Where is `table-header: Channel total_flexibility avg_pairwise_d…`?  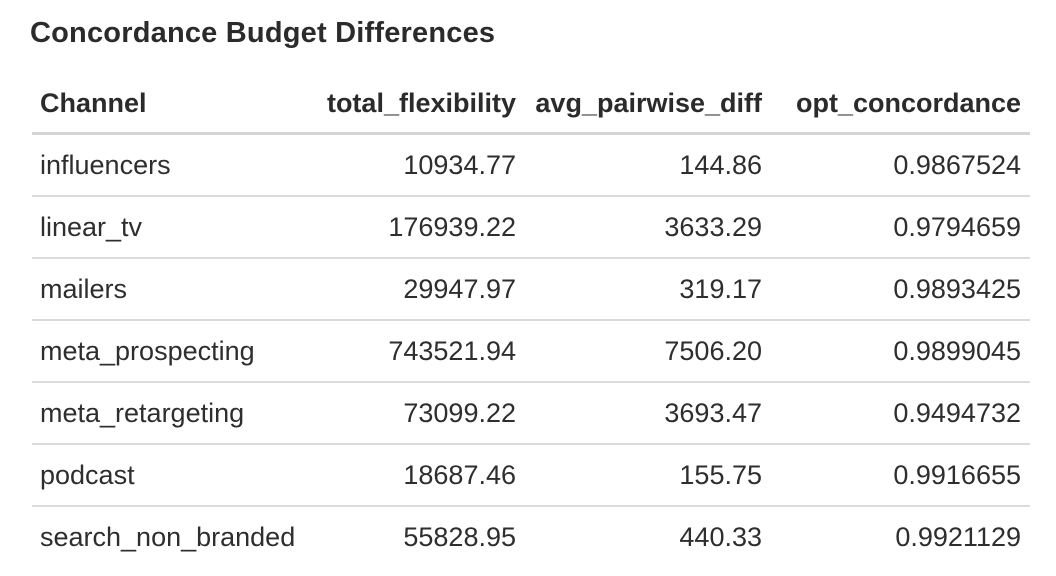 table-header: Channel total_flexibility avg_pairwise_d… is located at coordinates (531, 105).